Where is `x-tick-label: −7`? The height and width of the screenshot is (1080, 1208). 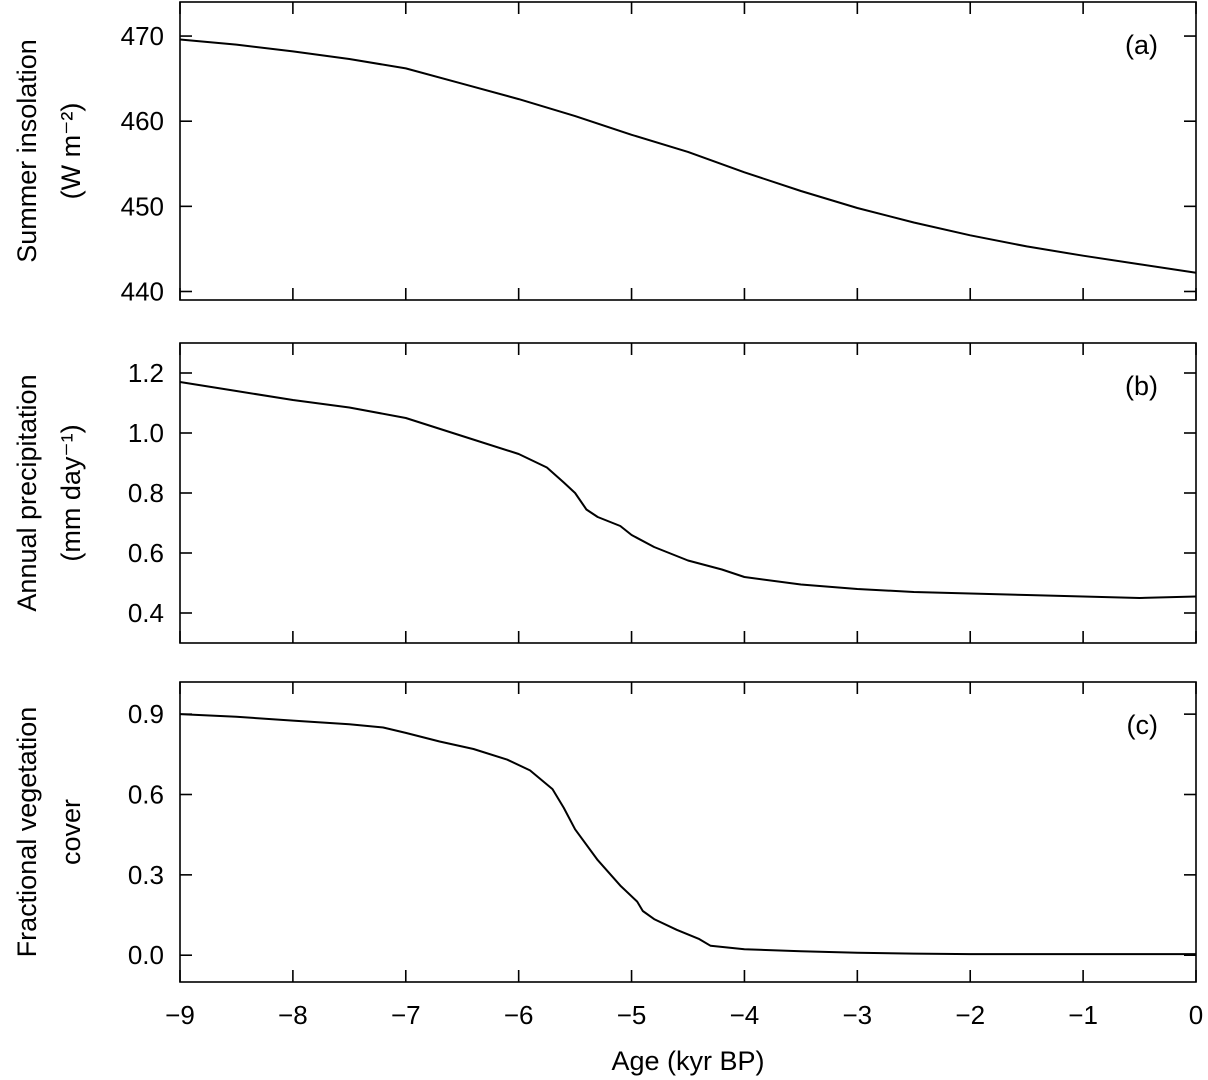 x-tick-label: −7 is located at coordinates (406, 1015).